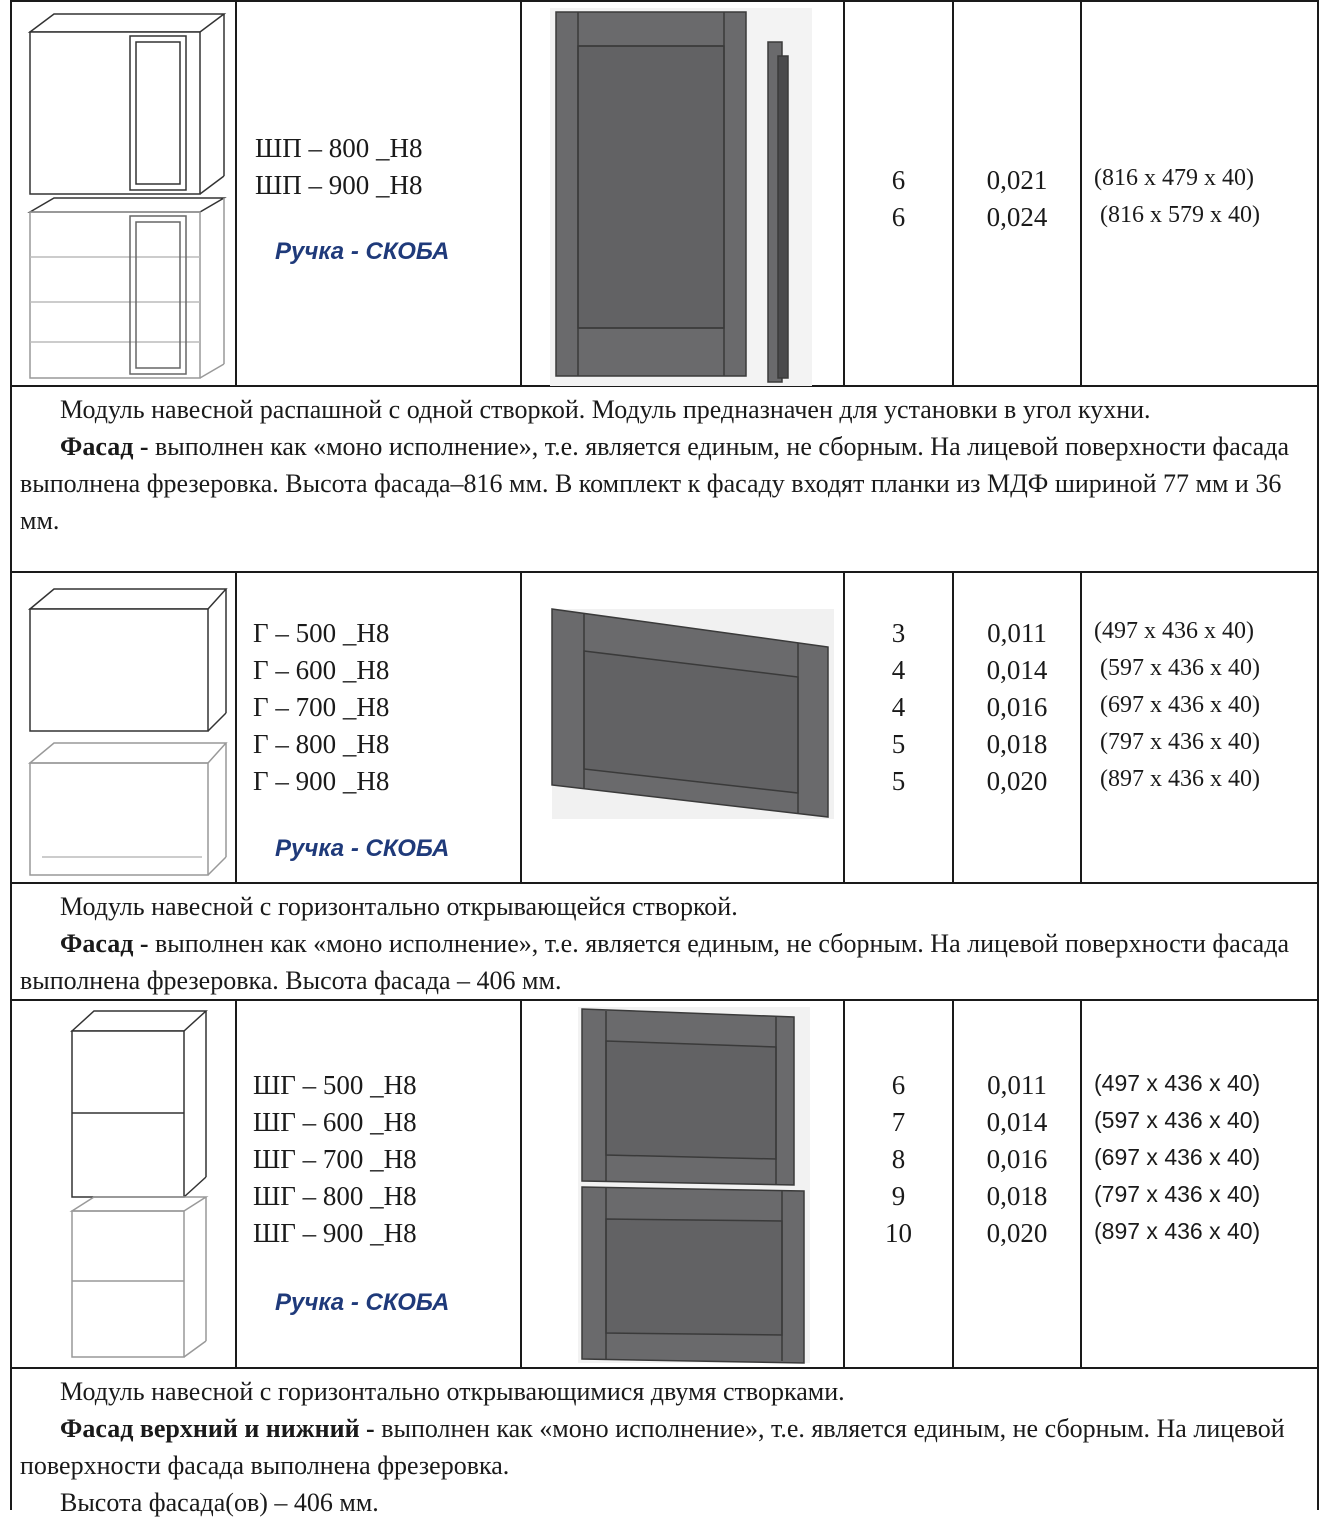  What do you see at coordinates (335, 1085) in the screenshot?
I see `model-name: ШГ – 500 _Н8` at bounding box center [335, 1085].